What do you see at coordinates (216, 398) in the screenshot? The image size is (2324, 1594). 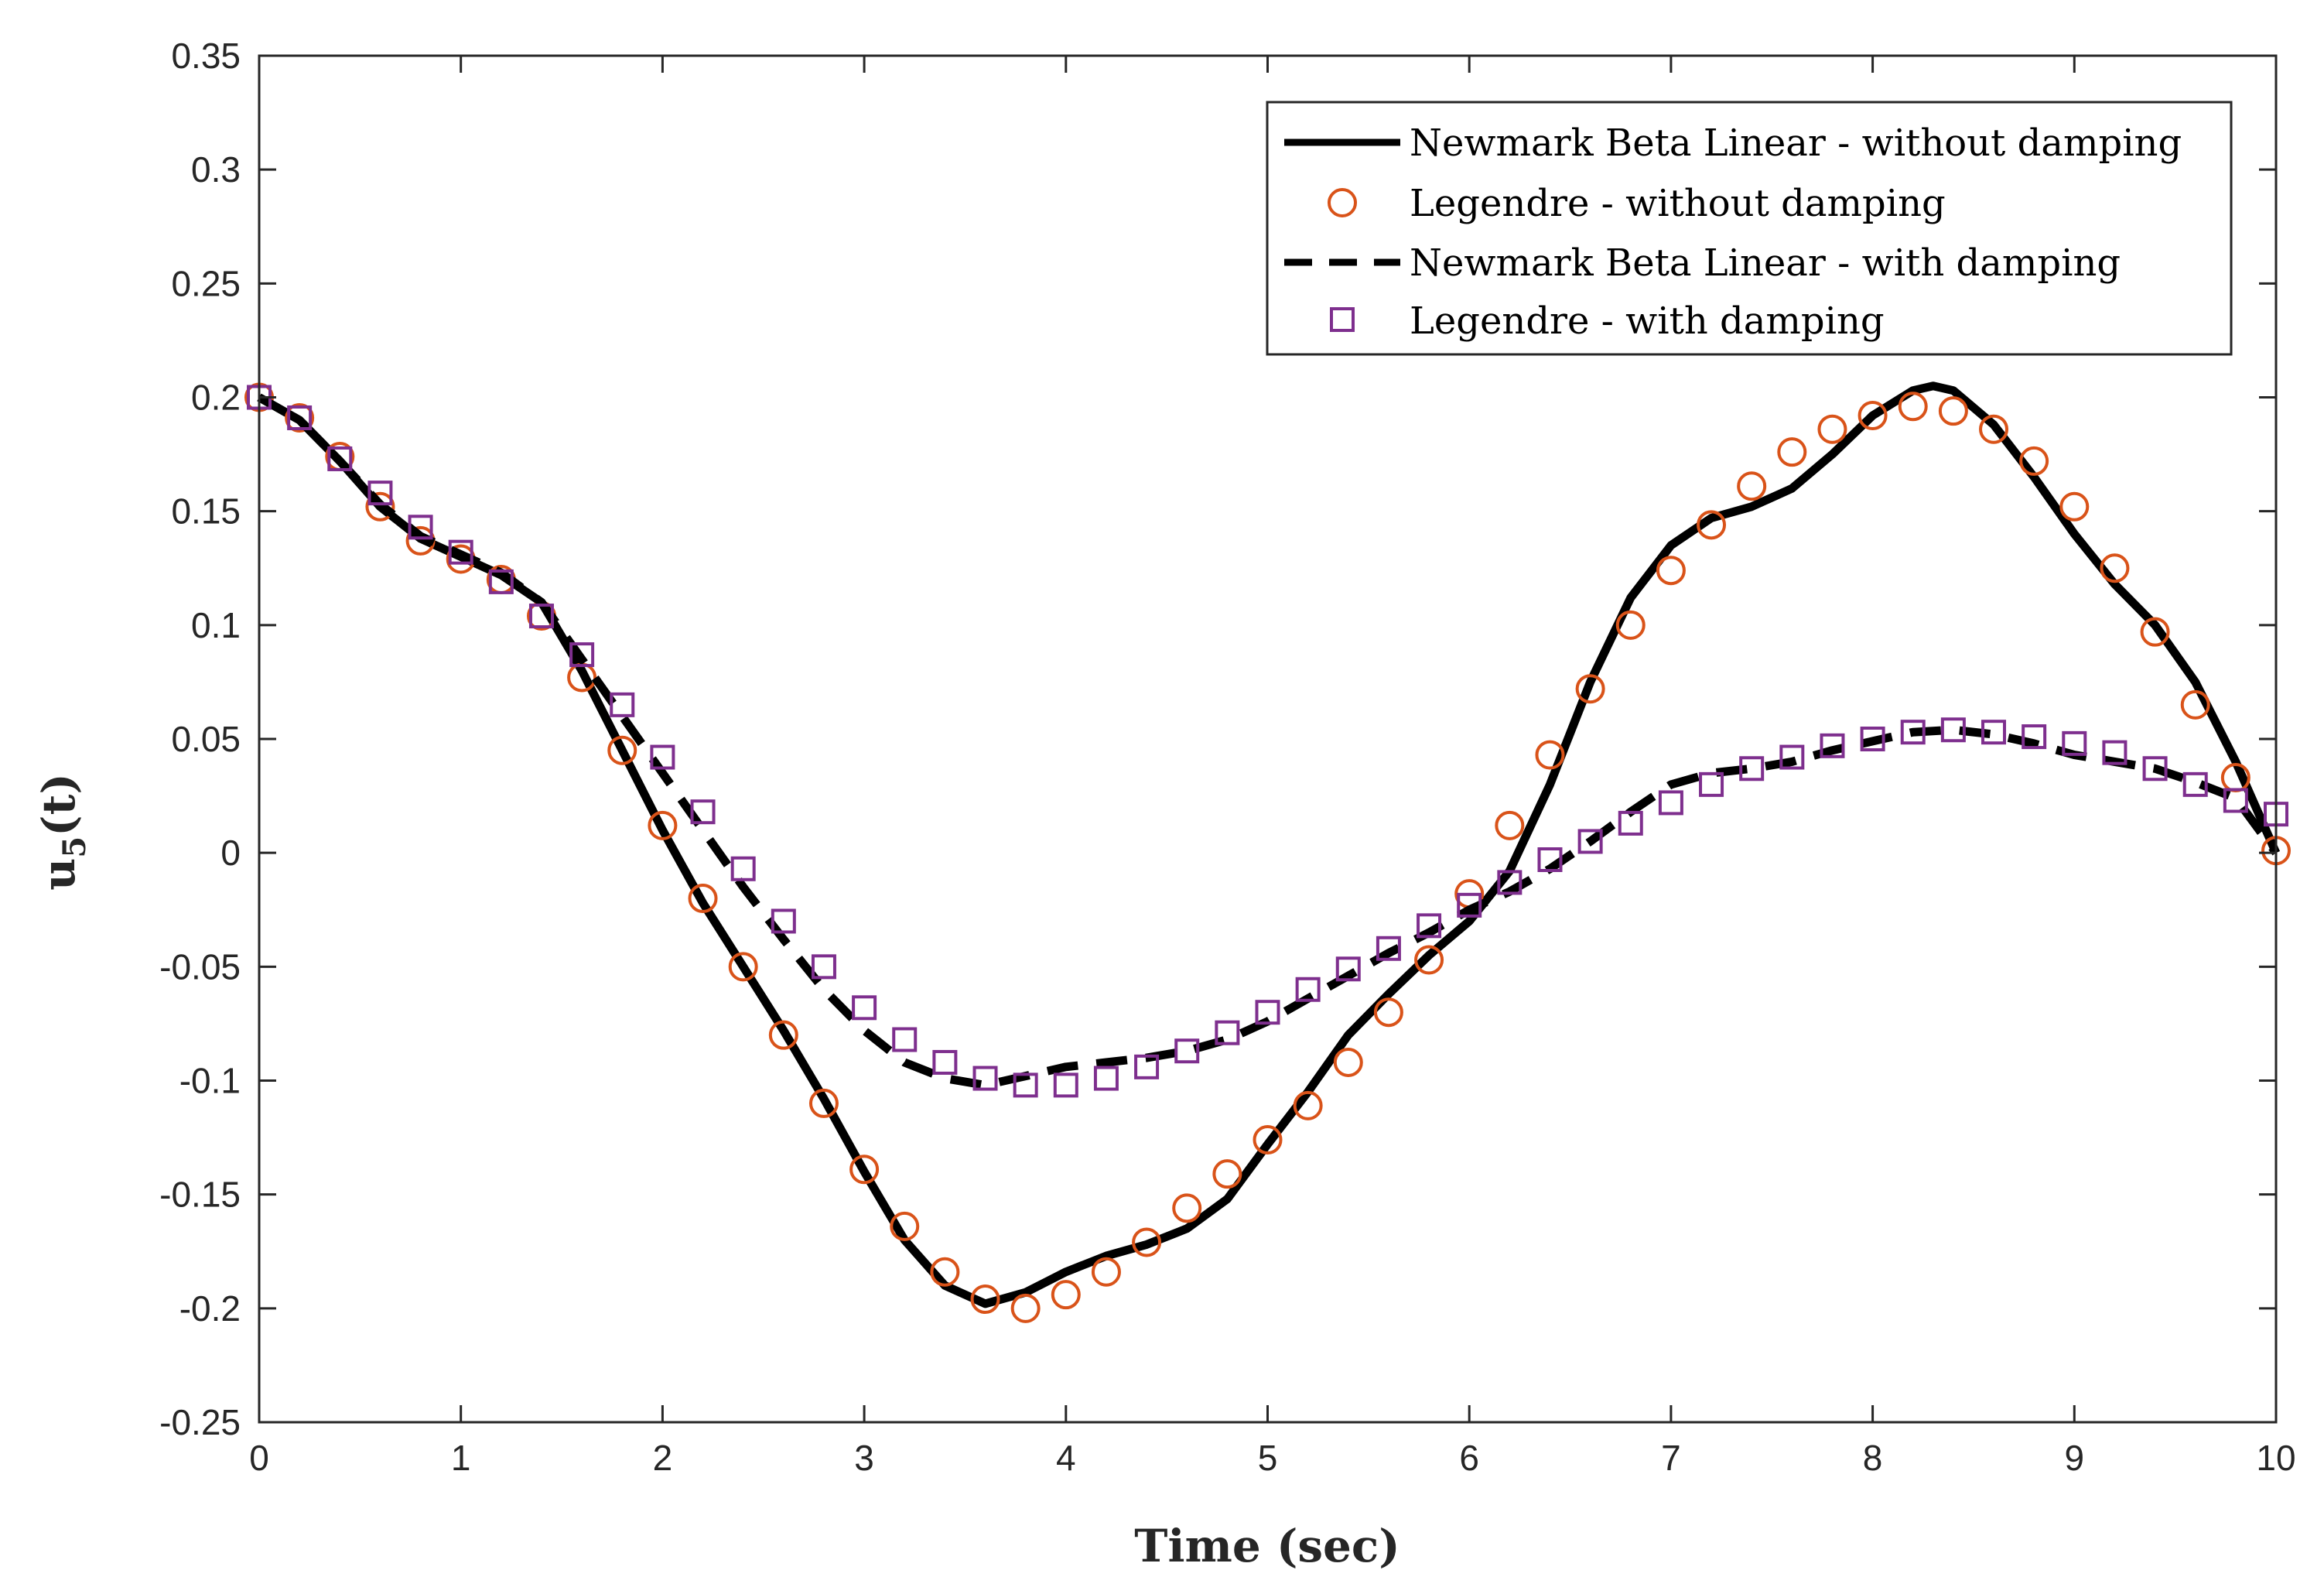 I see `y-tick-label: 0.2` at bounding box center [216, 398].